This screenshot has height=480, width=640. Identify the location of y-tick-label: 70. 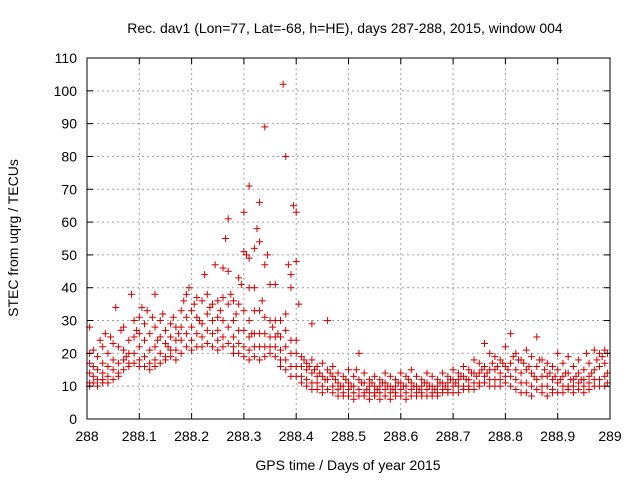
(69, 189).